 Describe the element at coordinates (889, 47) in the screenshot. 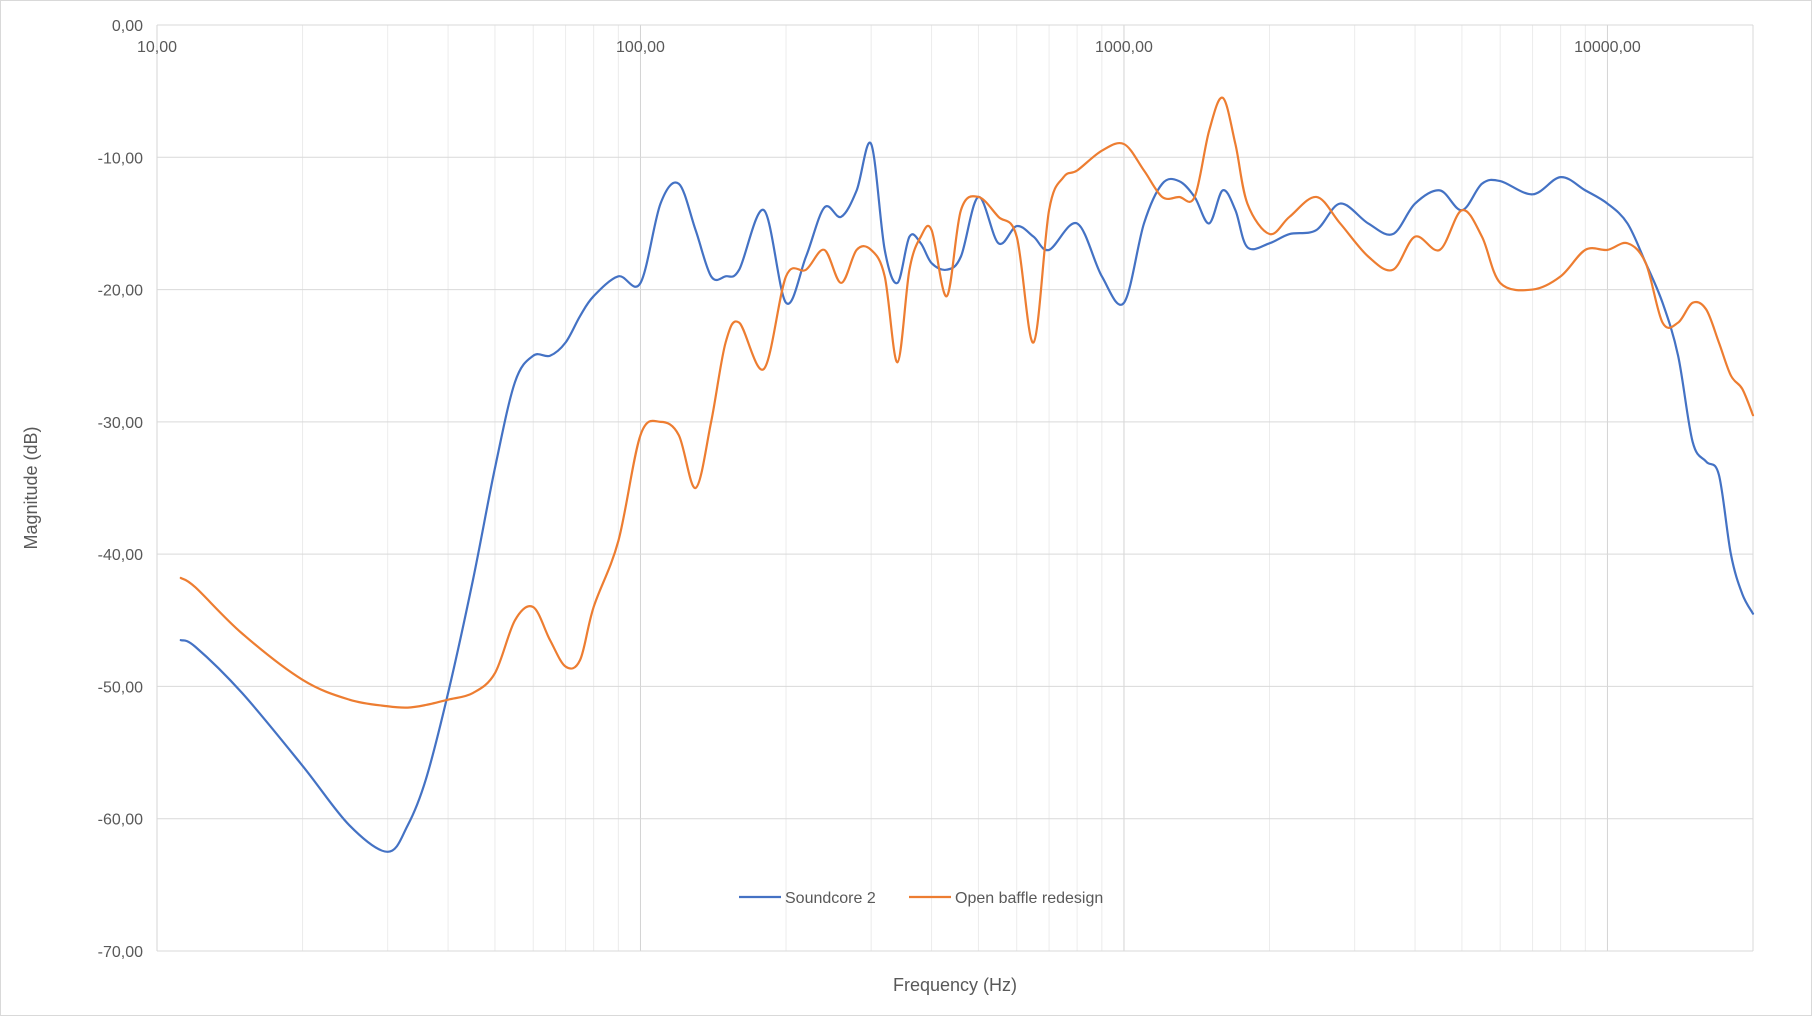

I see `x-axis-ticks: 10,00 100,00 1000,00 10000,00` at that location.